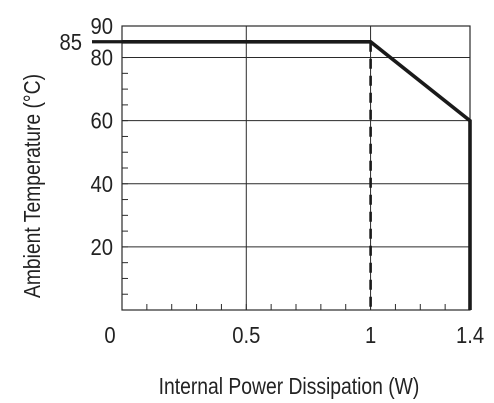 Image resolution: width=494 pixels, height=403 pixels. I want to click on y-tick-label: 80, so click(101, 57).